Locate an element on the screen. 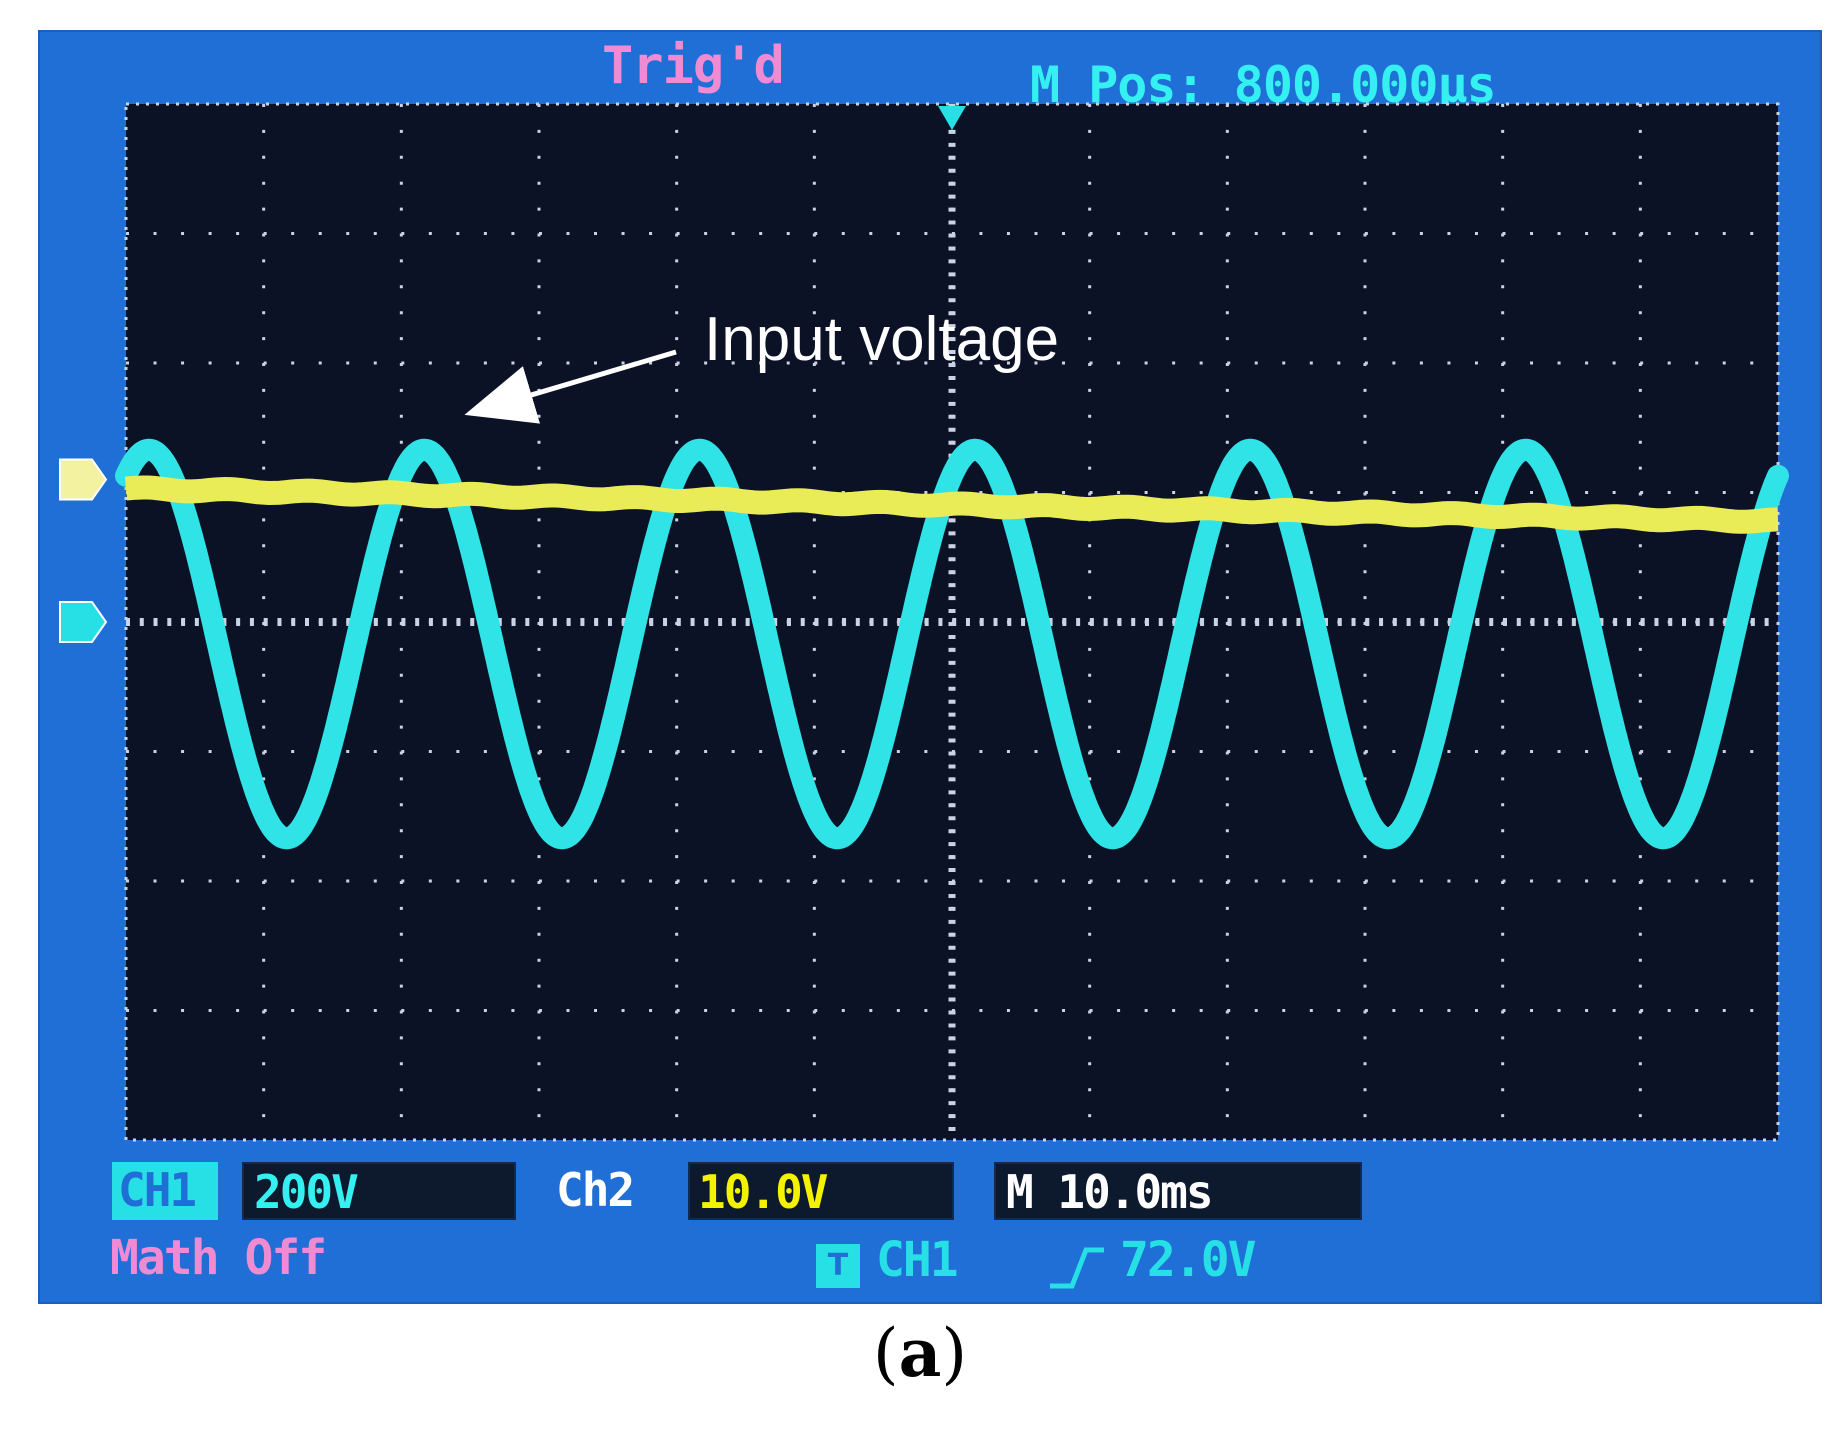 This screenshot has width=1840, height=1437. caption-close-paren: ) is located at coordinates (954, 1353).